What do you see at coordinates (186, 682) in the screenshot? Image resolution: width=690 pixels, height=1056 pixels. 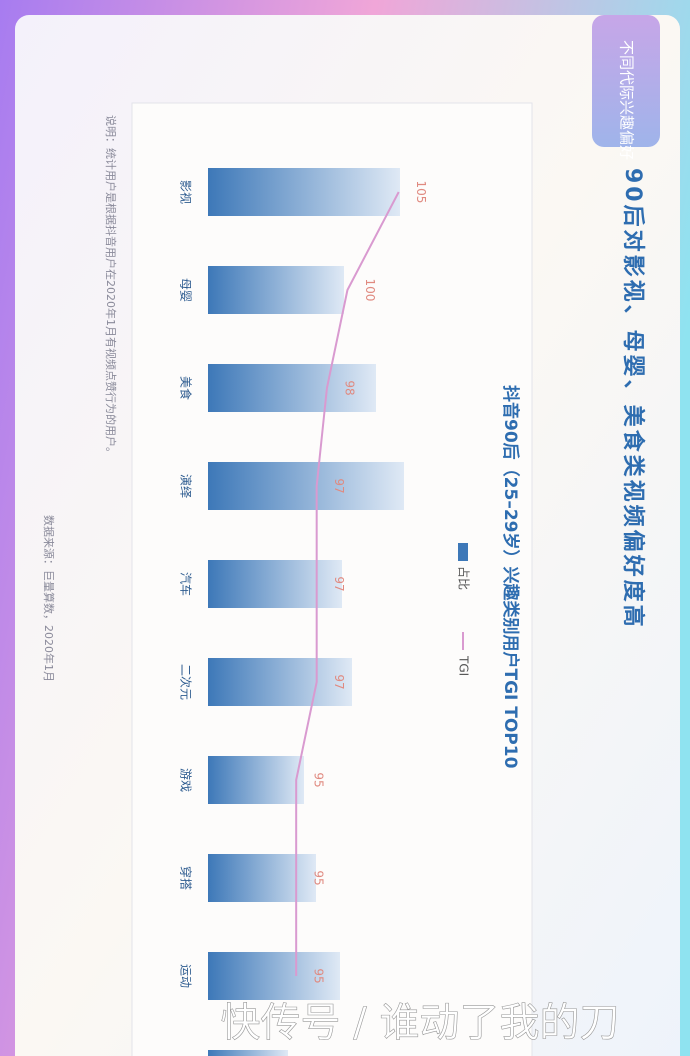 I see `category-label: 二次元` at bounding box center [186, 682].